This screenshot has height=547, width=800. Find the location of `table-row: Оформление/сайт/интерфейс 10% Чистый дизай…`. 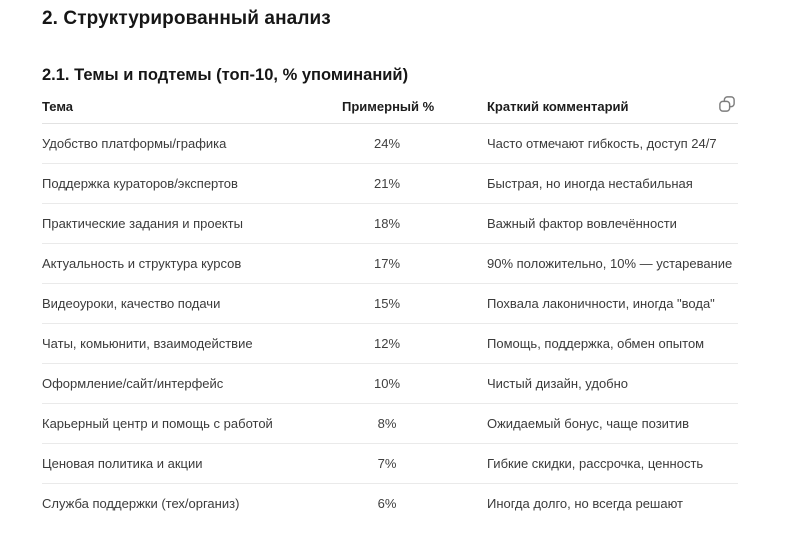

table-row: Оформление/сайт/интерфейс 10% Чистый дизай… is located at coordinates (390, 383).